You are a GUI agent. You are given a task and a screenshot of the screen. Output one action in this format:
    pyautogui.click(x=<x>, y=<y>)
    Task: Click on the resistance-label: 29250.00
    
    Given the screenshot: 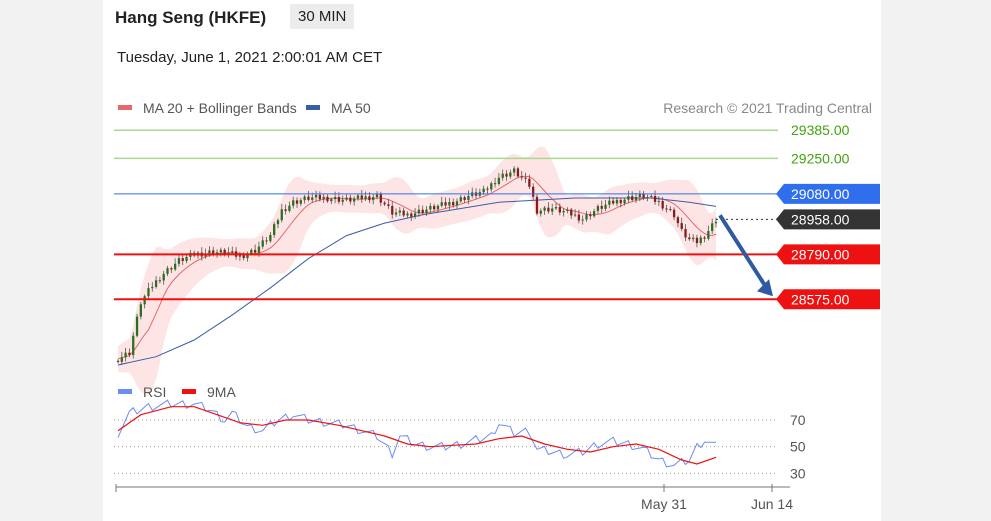 What is the action you would take?
    pyautogui.click(x=820, y=158)
    